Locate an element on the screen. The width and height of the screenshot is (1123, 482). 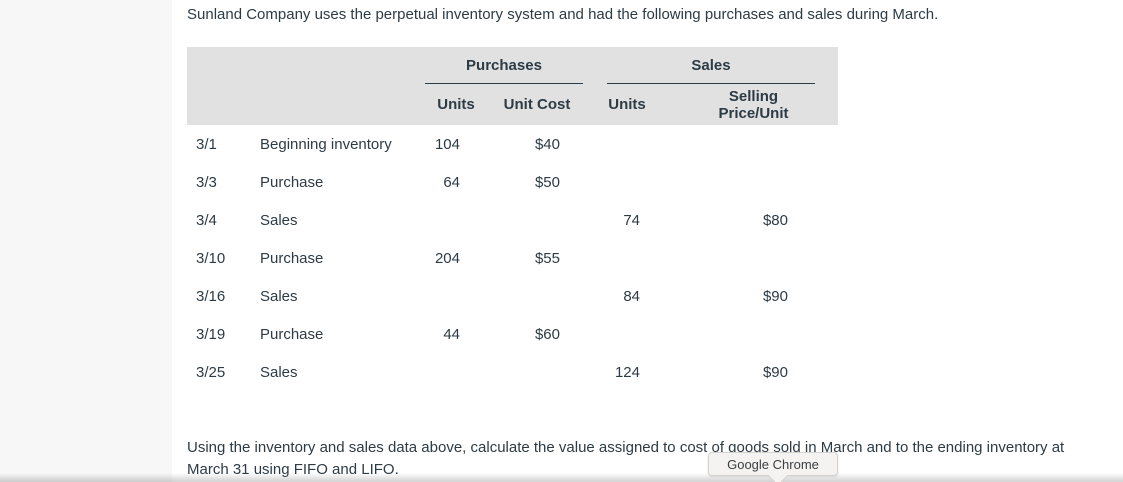
row-date: 3/1 is located at coordinates (206, 144).